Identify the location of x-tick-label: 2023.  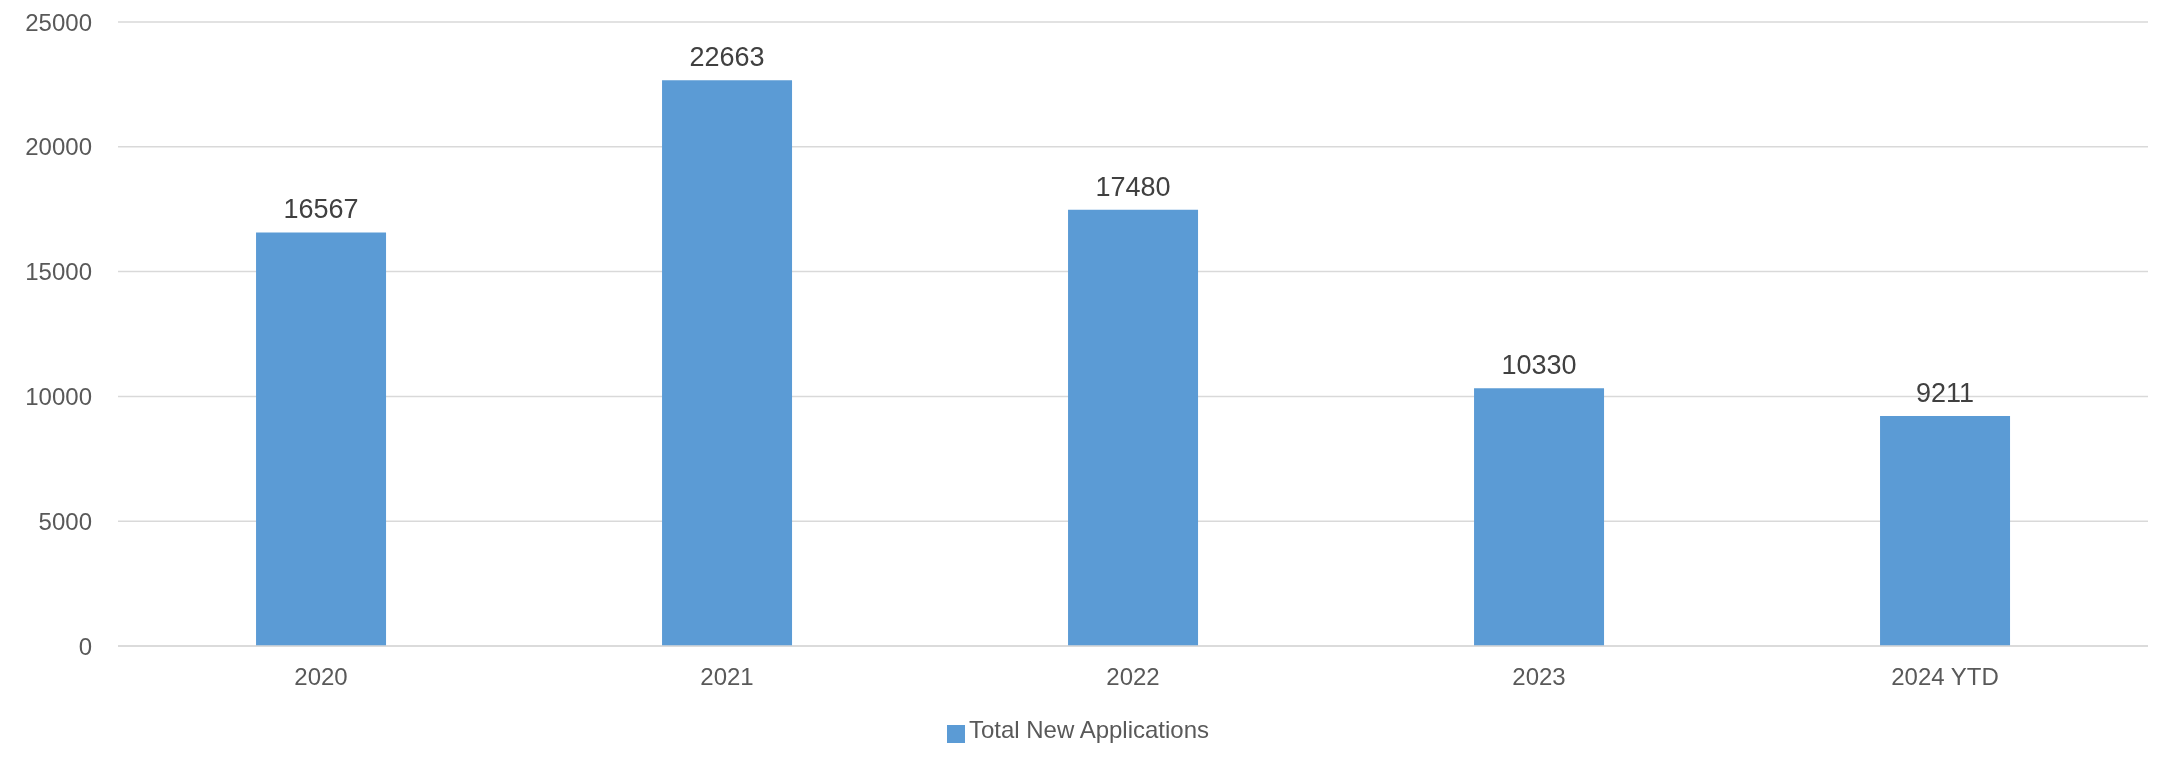
(1539, 677).